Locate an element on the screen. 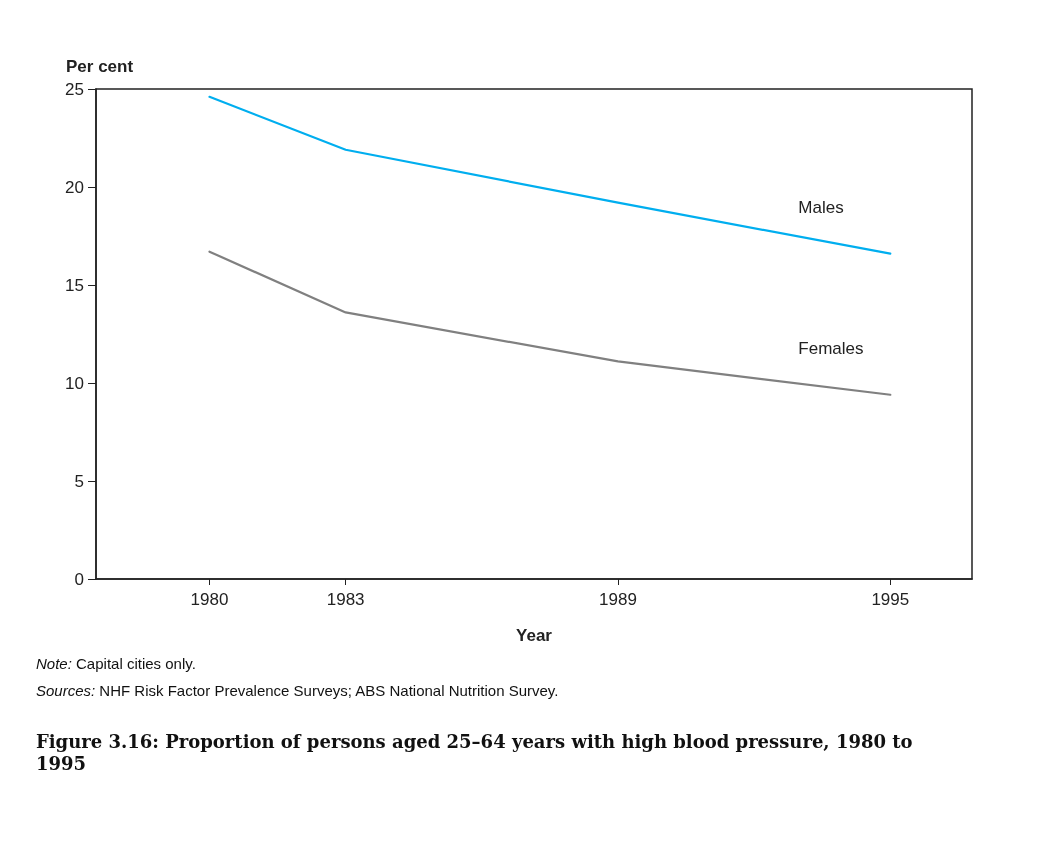  y-tick-label: 20 is located at coordinates (74, 187).